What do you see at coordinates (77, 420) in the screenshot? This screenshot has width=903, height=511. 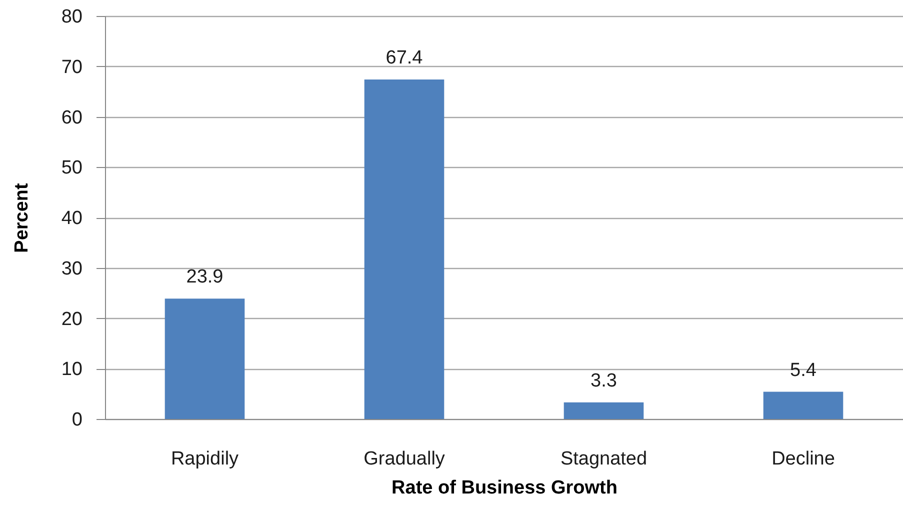 I see `y-tick-label: 0` at bounding box center [77, 420].